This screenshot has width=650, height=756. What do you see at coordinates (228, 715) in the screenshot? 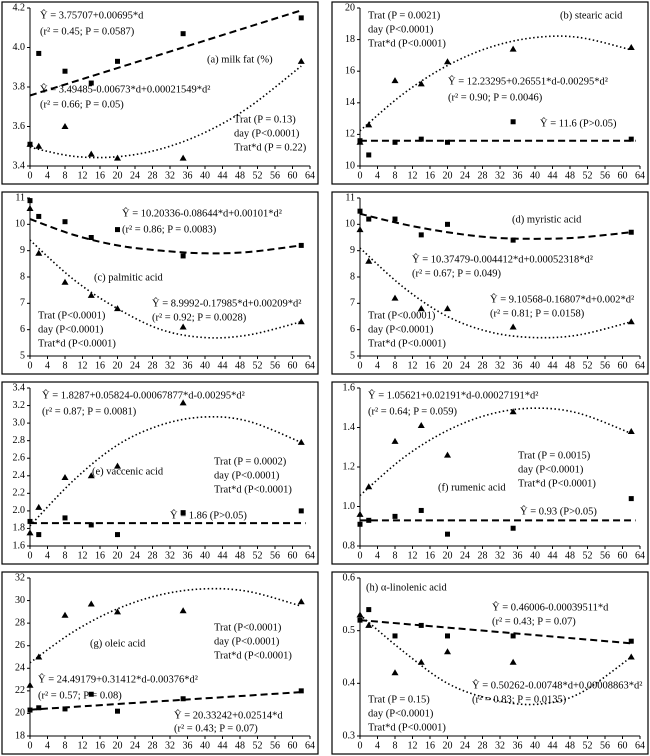
I see `annotation: Ŷ = 20.33242+0.02514*d` at bounding box center [228, 715].